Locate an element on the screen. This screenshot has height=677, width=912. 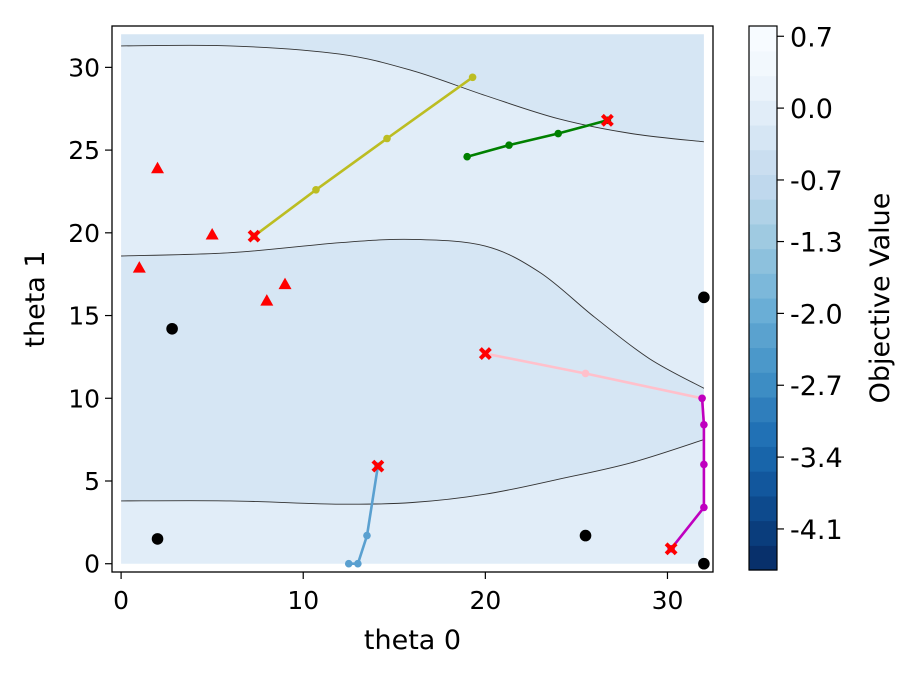
y-axis-ticks: 0 5 10 15 20 25 30 is located at coordinates (90, 316).